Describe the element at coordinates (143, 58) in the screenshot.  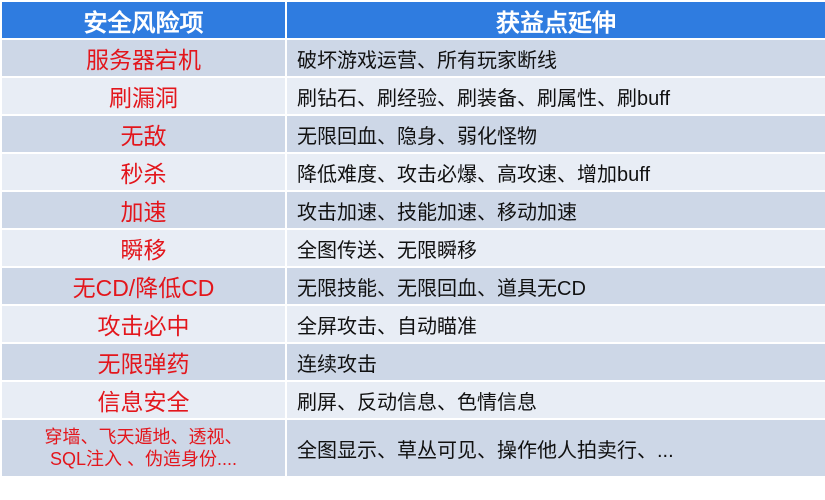
I see `risk-cell: 服务器宕机` at that location.